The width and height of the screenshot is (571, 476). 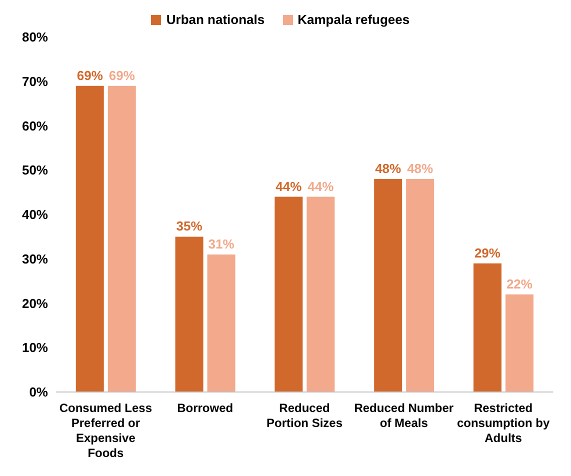 What do you see at coordinates (205, 408) in the screenshot?
I see `x-tick-label: Borrowed` at bounding box center [205, 408].